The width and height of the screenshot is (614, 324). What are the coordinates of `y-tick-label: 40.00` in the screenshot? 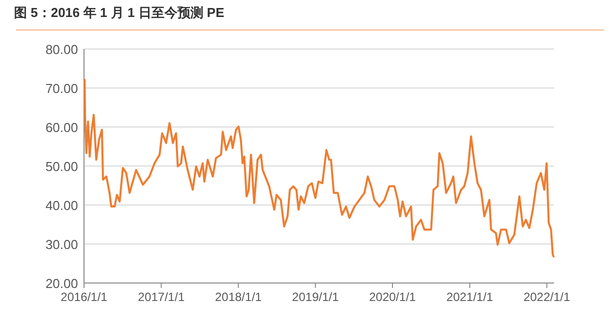 It's located at (61, 205).